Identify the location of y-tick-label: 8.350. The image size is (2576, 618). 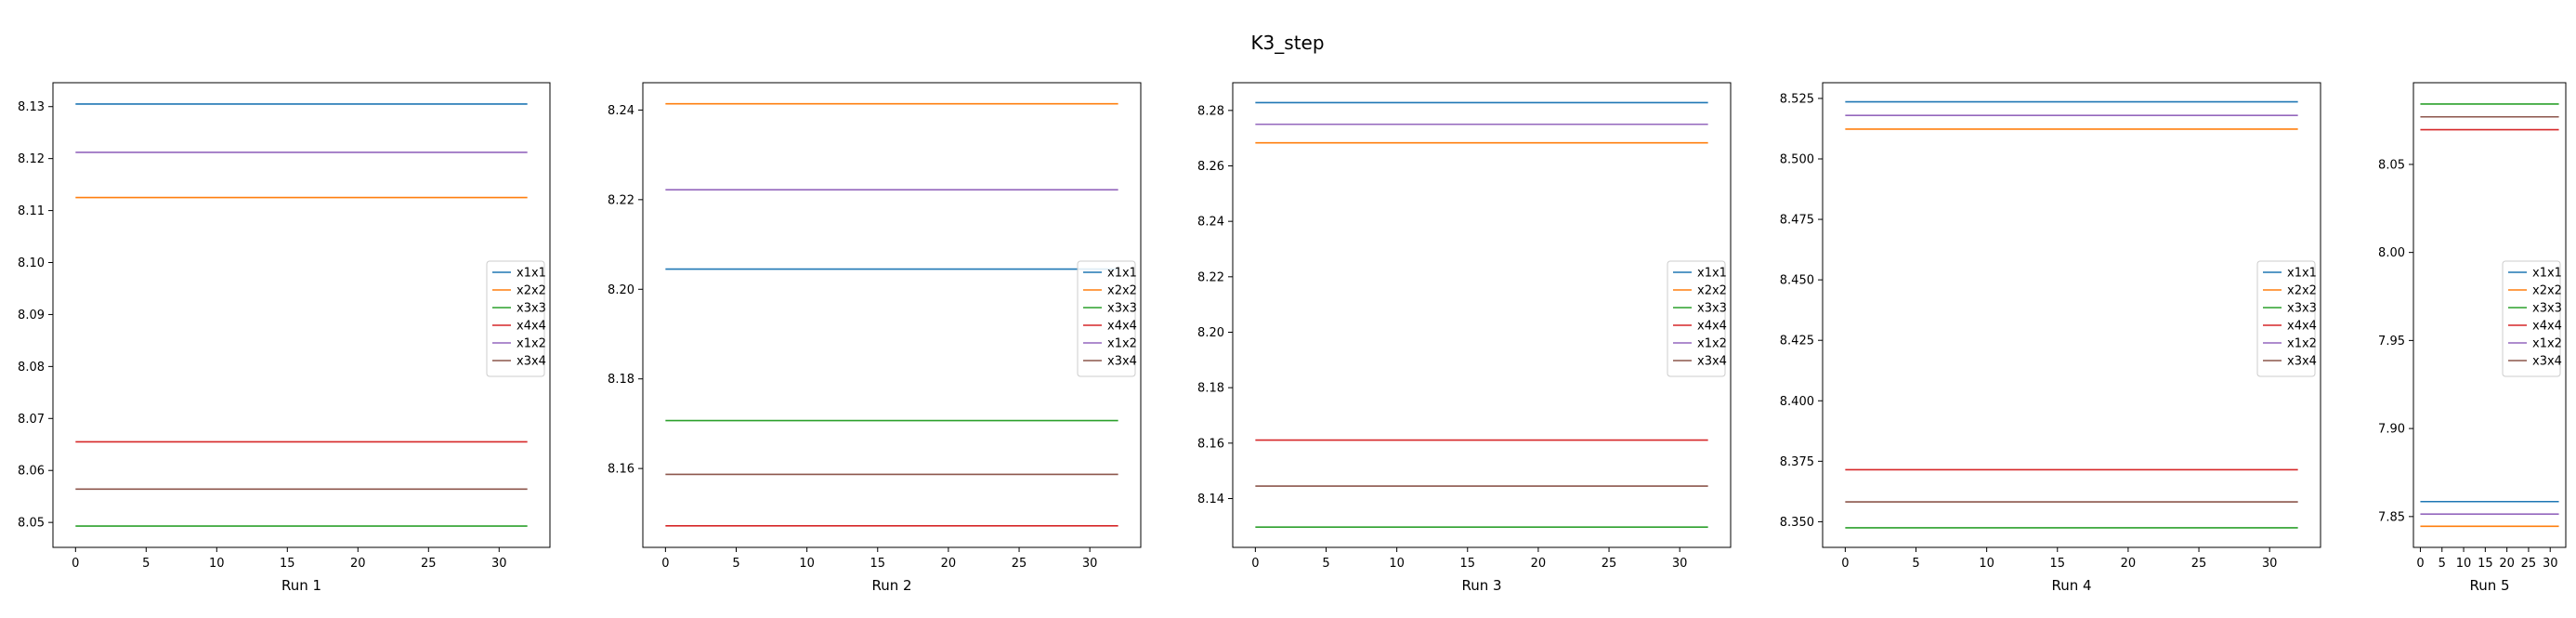
(1797, 523).